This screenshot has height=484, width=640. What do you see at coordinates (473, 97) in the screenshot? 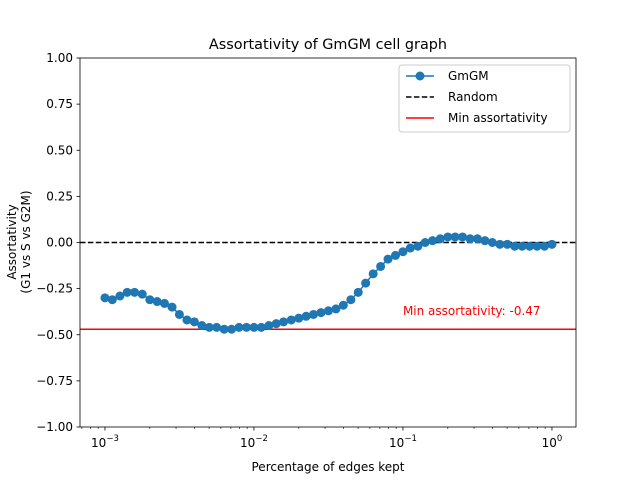
I see `legend-label-random: Random` at bounding box center [473, 97].